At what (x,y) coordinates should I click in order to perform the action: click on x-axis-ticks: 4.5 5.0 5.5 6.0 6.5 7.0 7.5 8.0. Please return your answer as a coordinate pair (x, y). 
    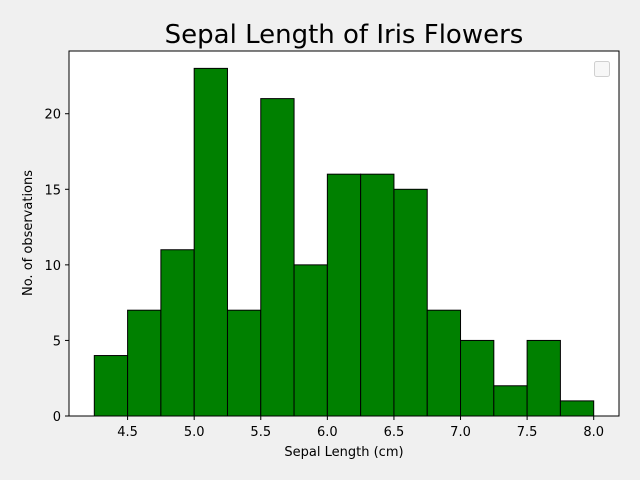
    Looking at the image, I should click on (360, 428).